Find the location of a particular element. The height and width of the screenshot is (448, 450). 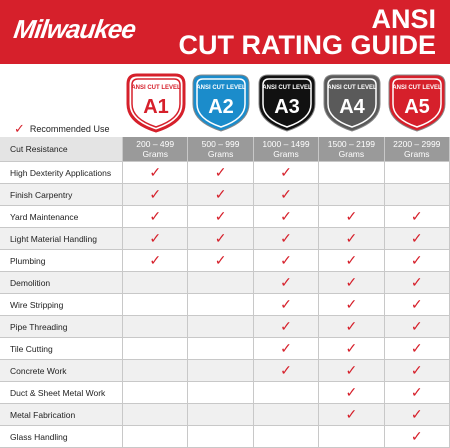

range-text: 1000 – 1499 is located at coordinates (286, 144).